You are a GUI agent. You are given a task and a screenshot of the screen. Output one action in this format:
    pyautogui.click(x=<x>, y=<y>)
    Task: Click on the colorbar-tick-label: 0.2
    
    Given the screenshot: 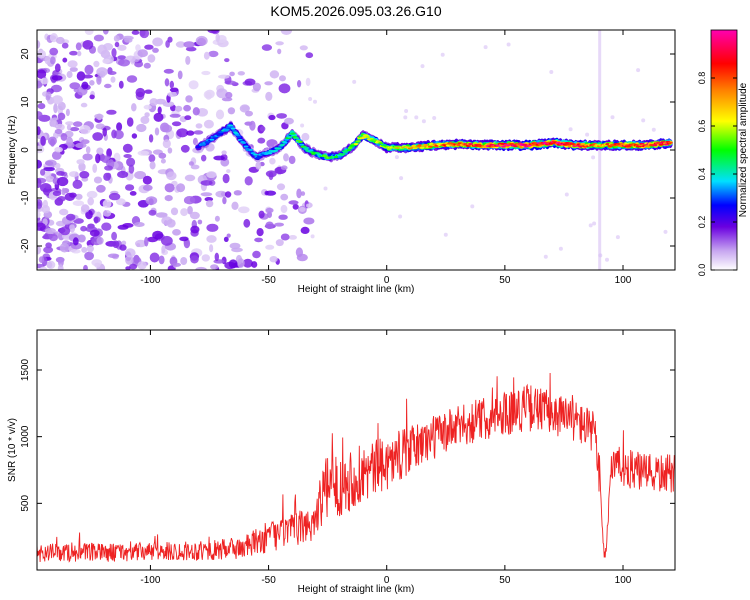 What is the action you would take?
    pyautogui.click(x=702, y=222)
    